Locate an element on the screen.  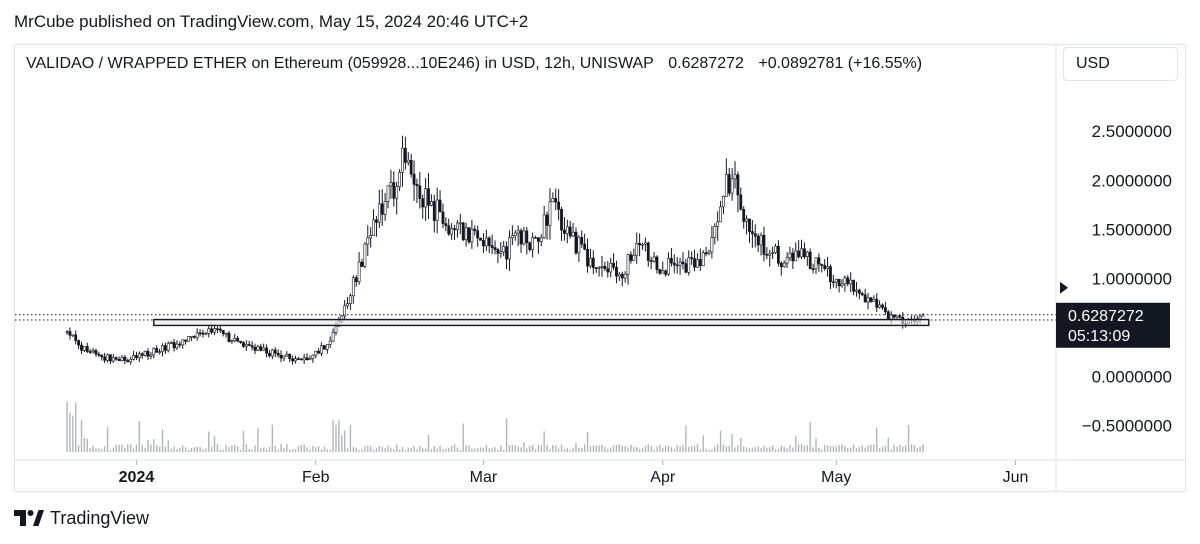
currency-button: USD is located at coordinates (1120, 64).